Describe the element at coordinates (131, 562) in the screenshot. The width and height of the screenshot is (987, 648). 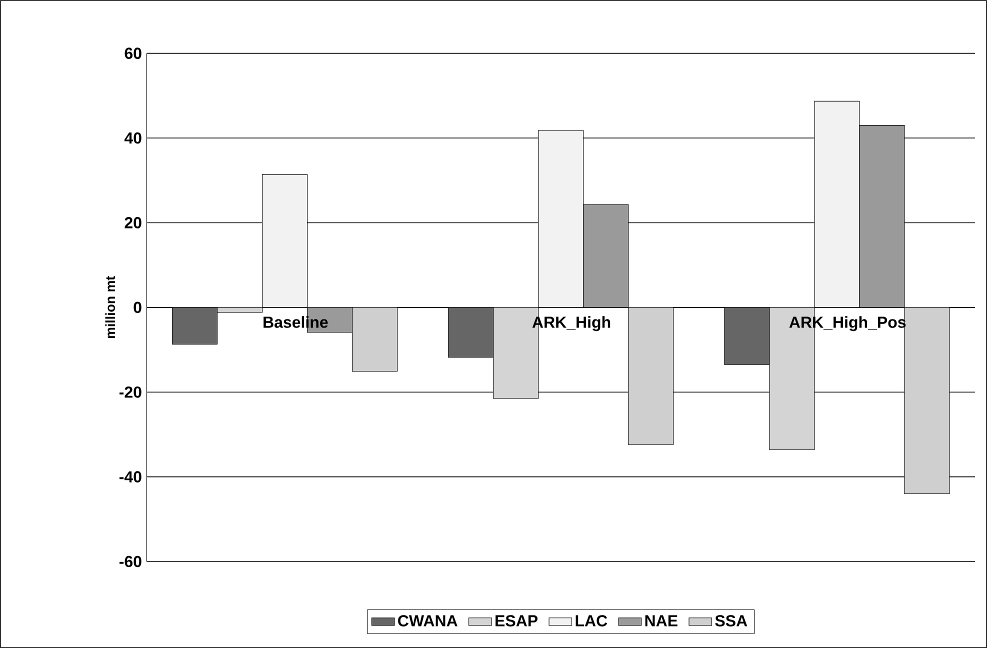
I see `y-tick-label: -60` at that location.